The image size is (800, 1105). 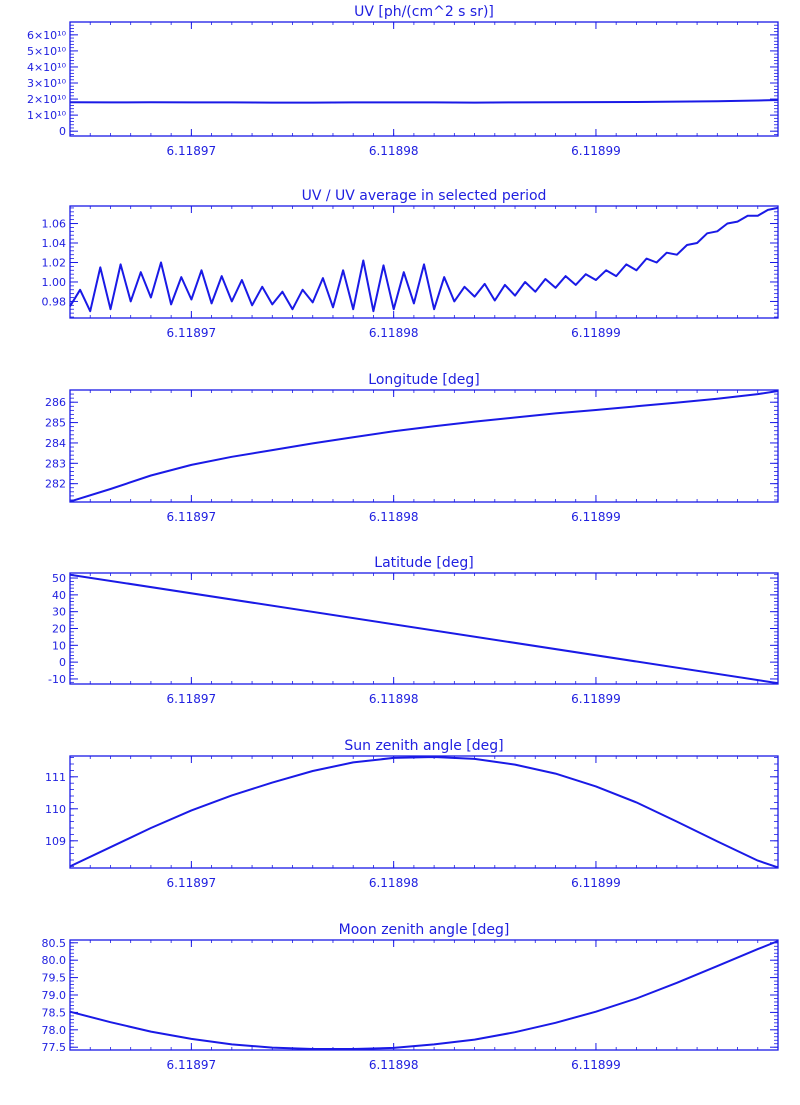 I want to click on panel-title: UV / UV average in selected period, so click(x=424, y=196).